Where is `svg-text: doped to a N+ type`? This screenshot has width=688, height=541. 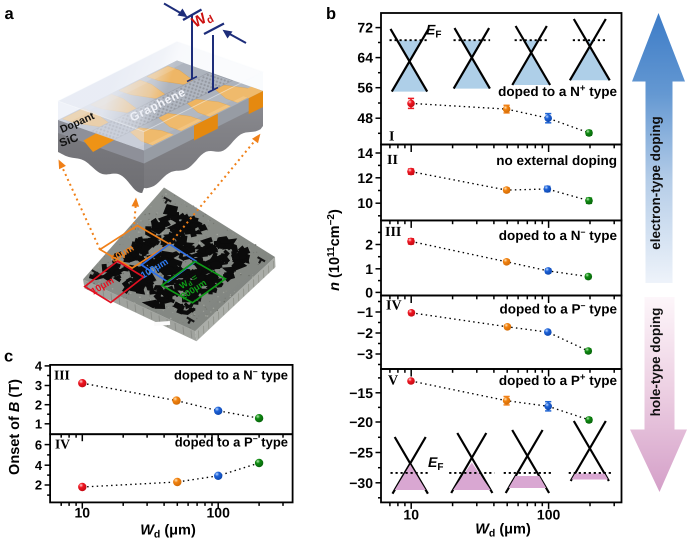 svg-text: doped to a N+ type is located at coordinates (557, 91).